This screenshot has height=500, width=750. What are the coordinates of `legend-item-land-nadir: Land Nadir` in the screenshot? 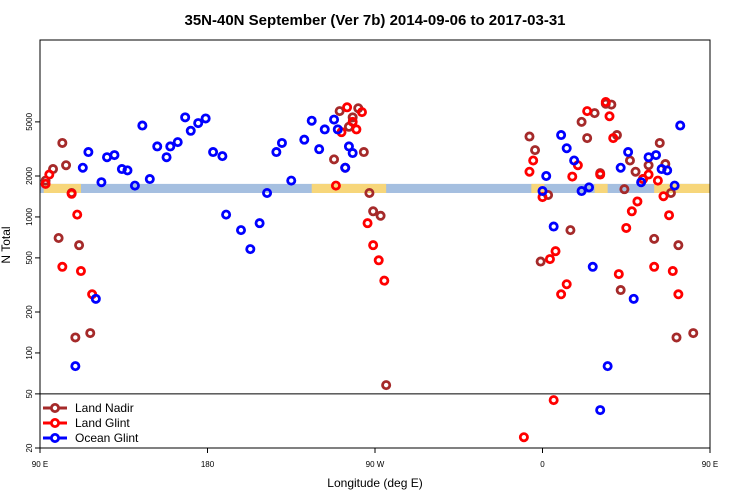 It's located at (88, 408).